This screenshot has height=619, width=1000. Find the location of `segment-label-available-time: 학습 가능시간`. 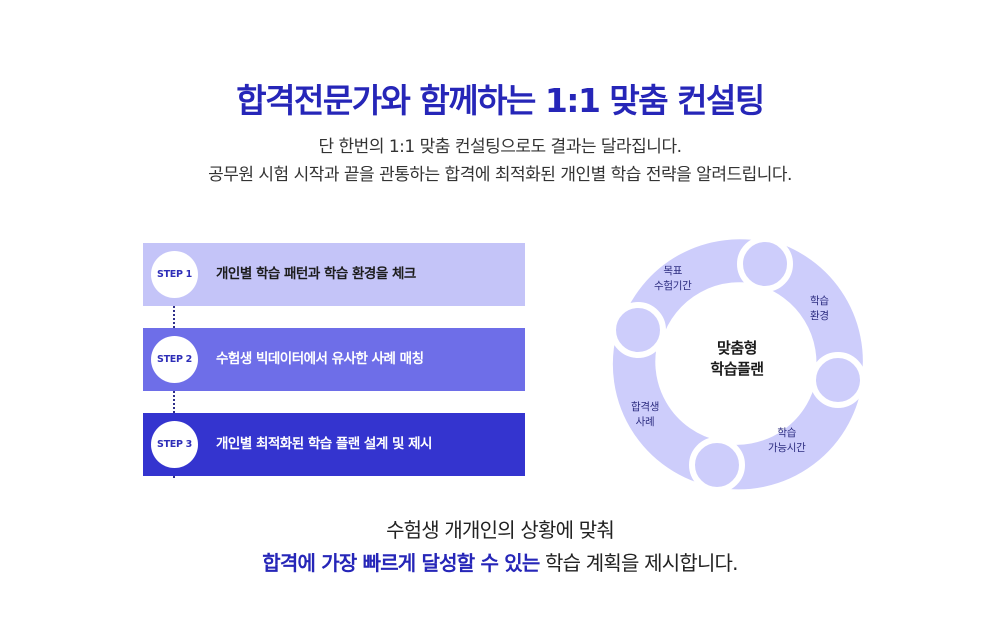

segment-label-available-time: 학습 가능시간 is located at coordinates (787, 440).